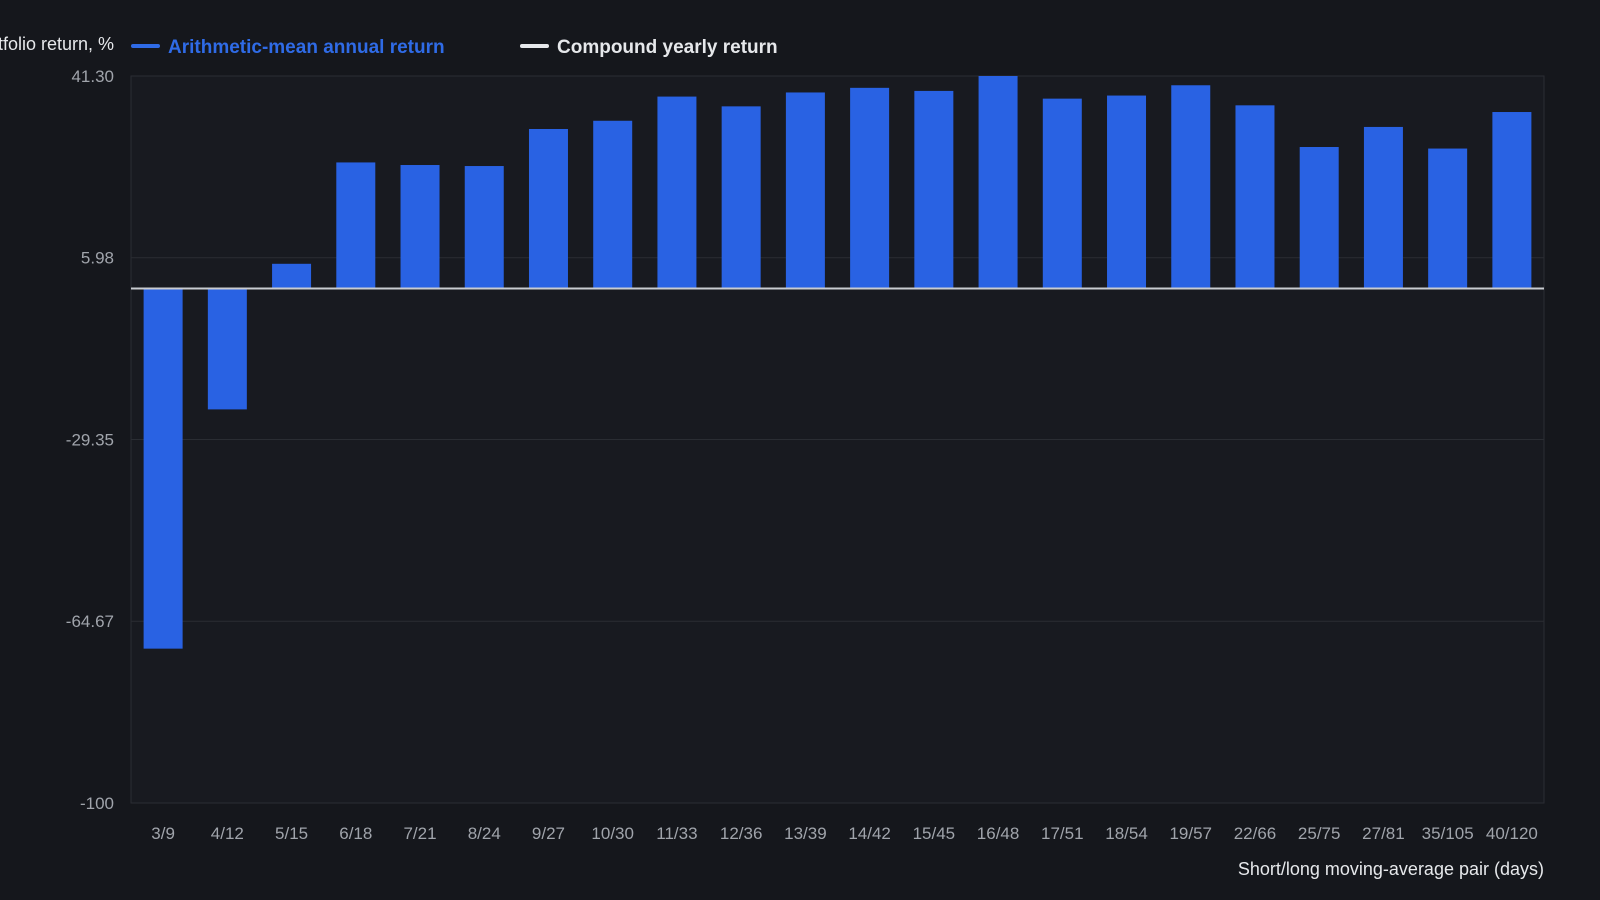 Image resolution: width=1600 pixels, height=900 pixels. I want to click on x-tick-label: 15/45, so click(934, 833).